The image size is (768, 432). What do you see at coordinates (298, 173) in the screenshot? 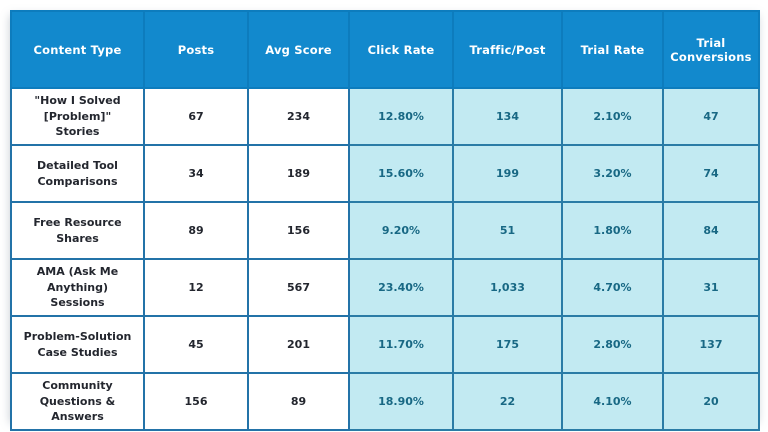
I see `data-cell-avg-score: 189` at bounding box center [298, 173].